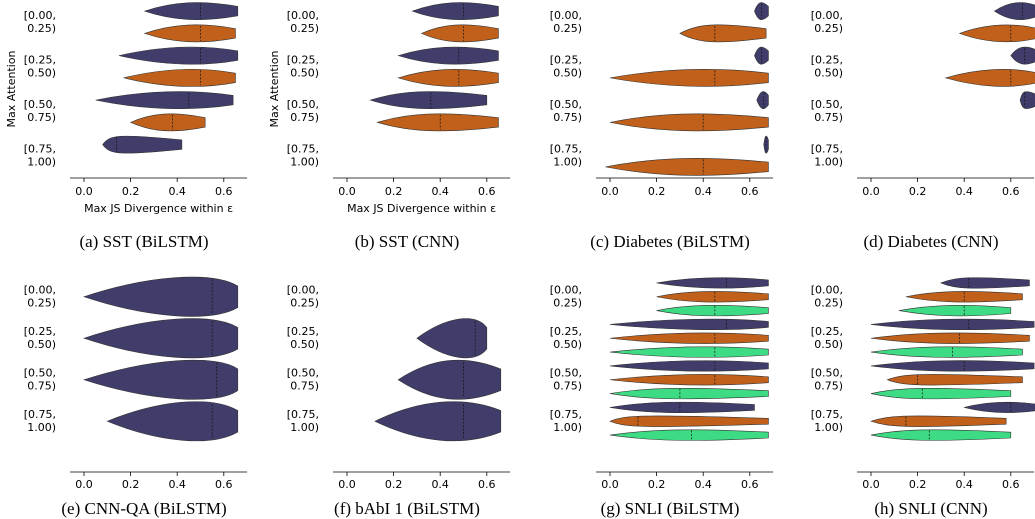 Image resolution: width=1035 pixels, height=519 pixels. What do you see at coordinates (930, 508) in the screenshot?
I see `caption: (h) SNLI (CNN)` at bounding box center [930, 508].